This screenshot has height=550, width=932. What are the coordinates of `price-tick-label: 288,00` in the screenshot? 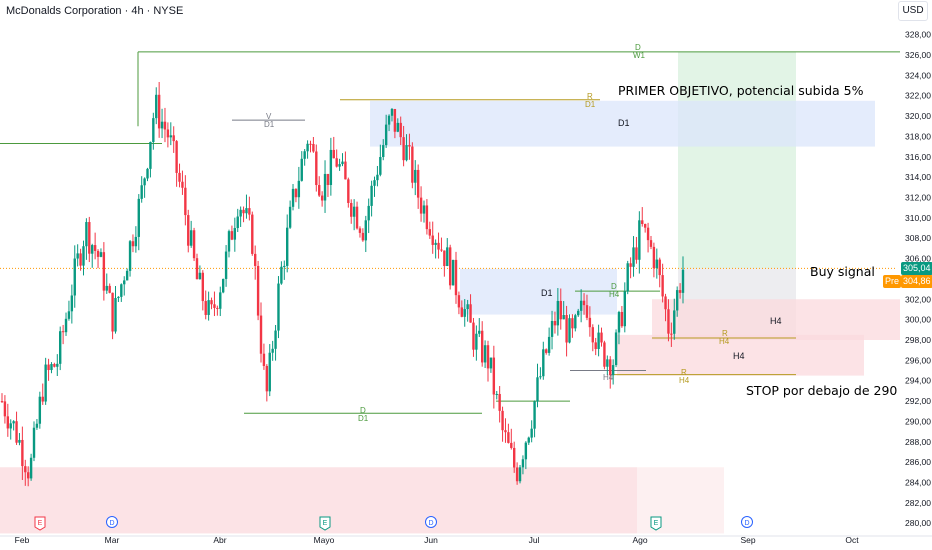 It's located at (918, 442).